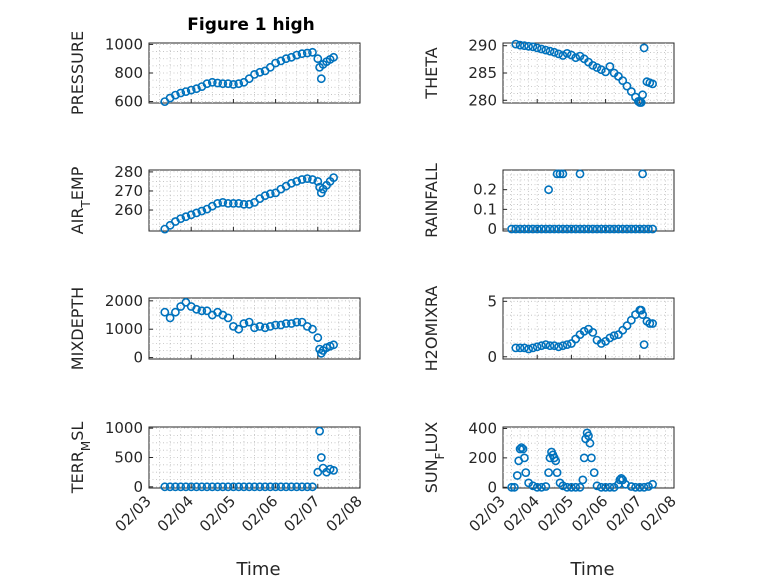 The width and height of the screenshot is (778, 583). Describe the element at coordinates (482, 100) in the screenshot. I see `y-tick-label: 280` at that location.